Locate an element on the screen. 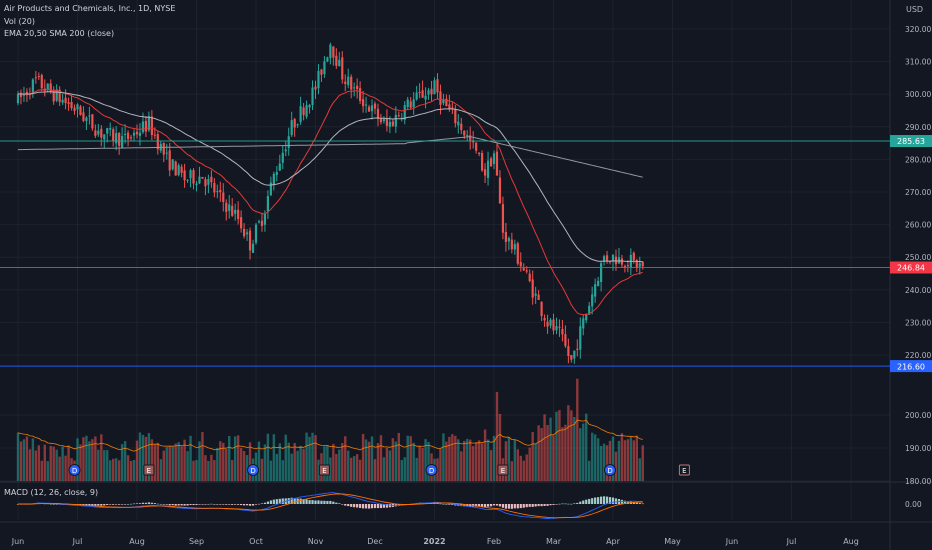 The width and height of the screenshot is (932, 550). price-tick-label: 240.00 is located at coordinates (918, 290).